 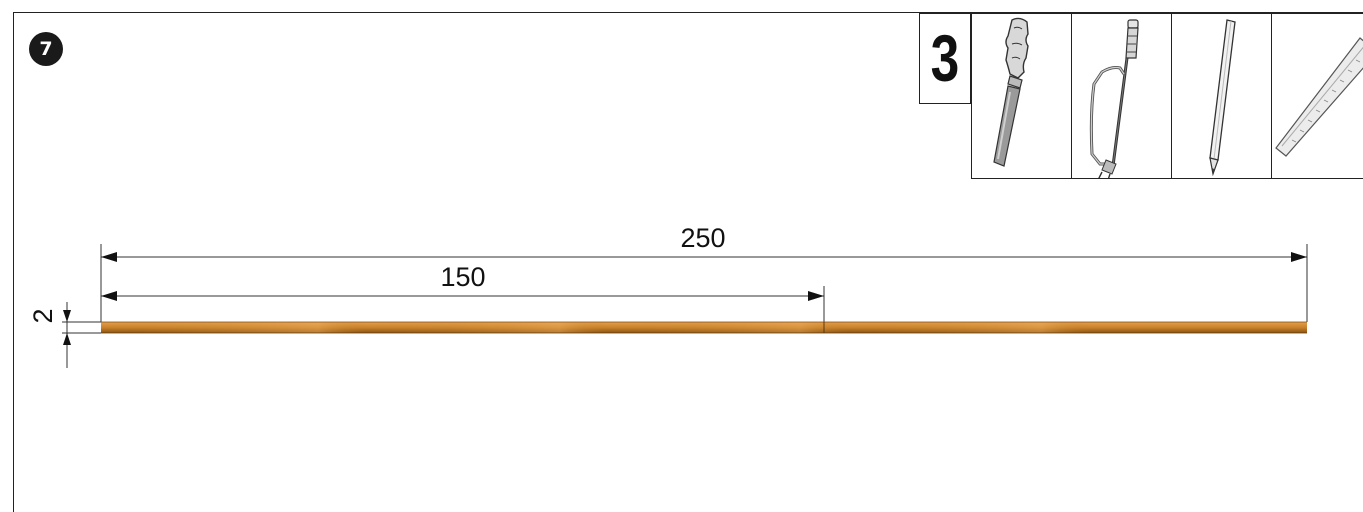 I want to click on step-number: 7, so click(x=46, y=49).